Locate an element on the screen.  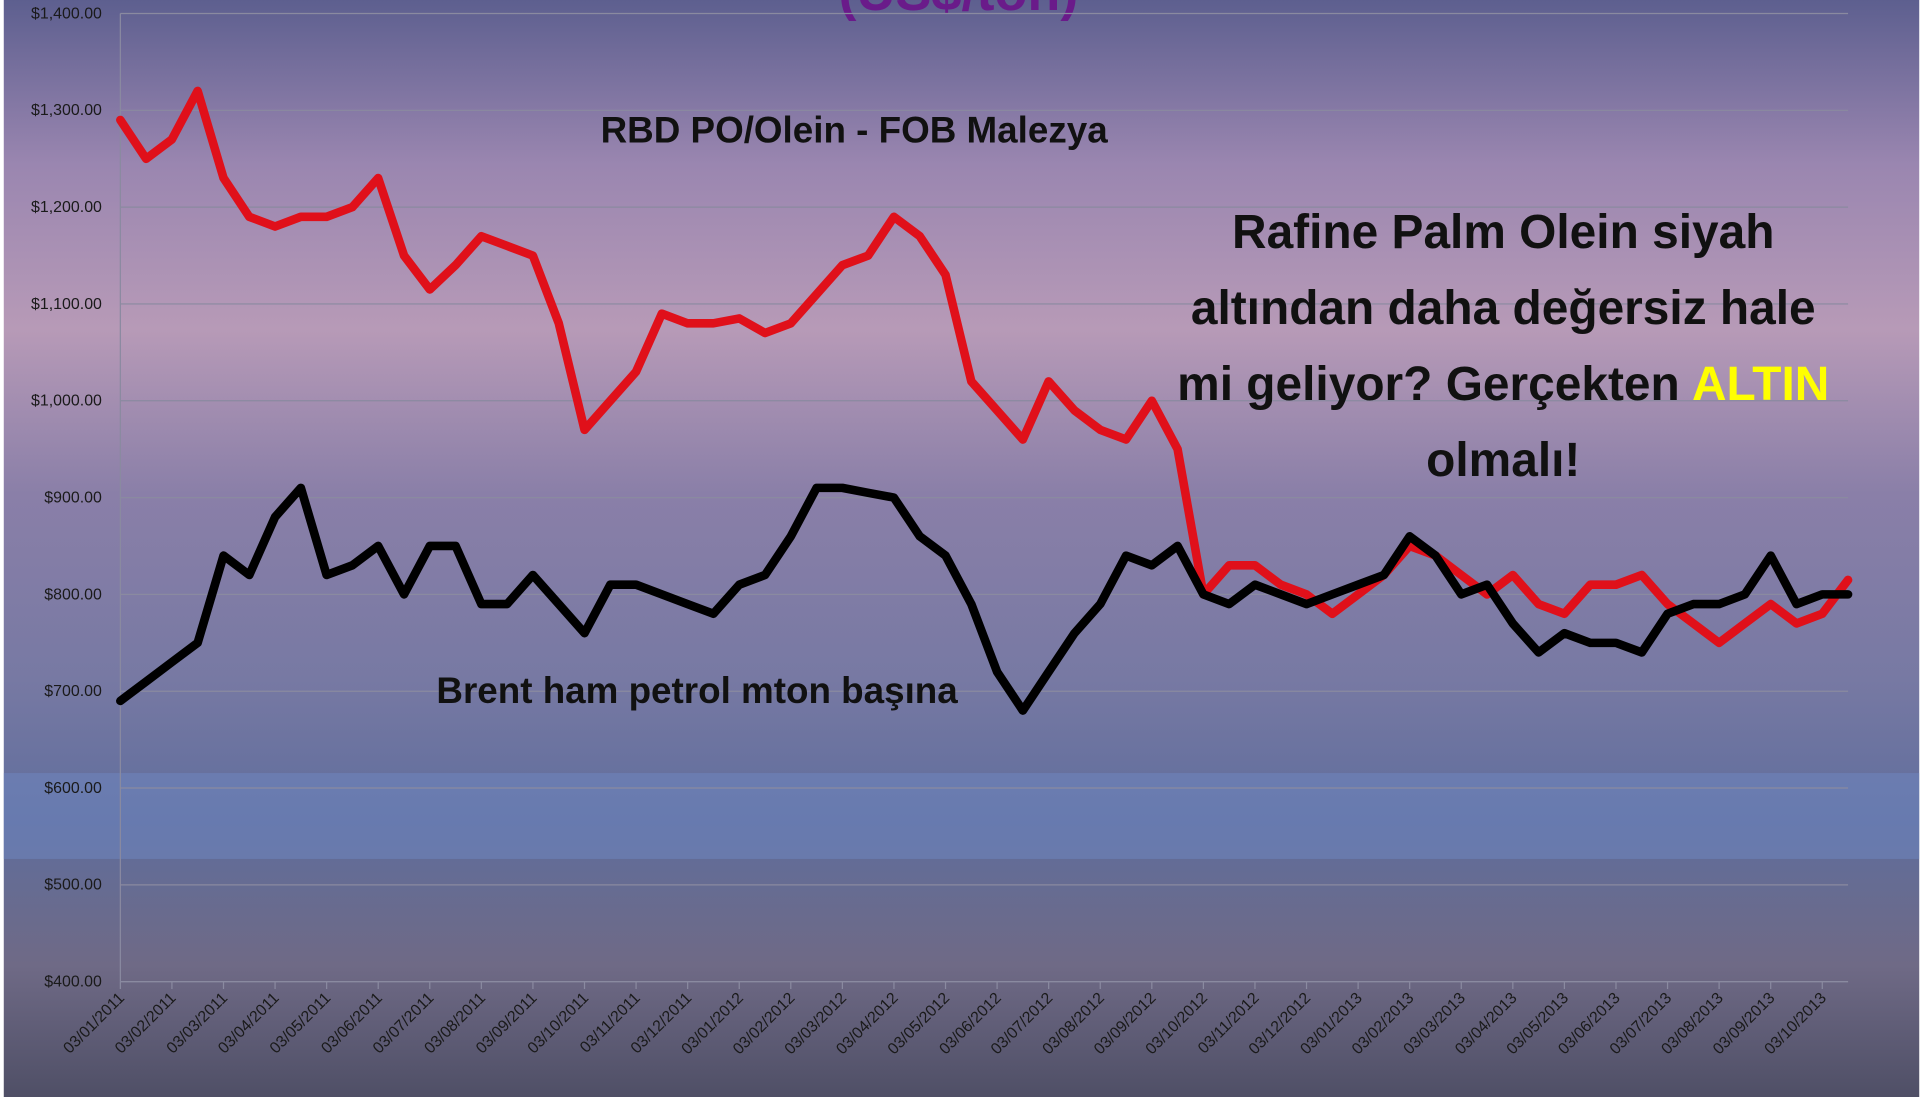
annotation-text: olmalı! is located at coordinates (1503, 460).